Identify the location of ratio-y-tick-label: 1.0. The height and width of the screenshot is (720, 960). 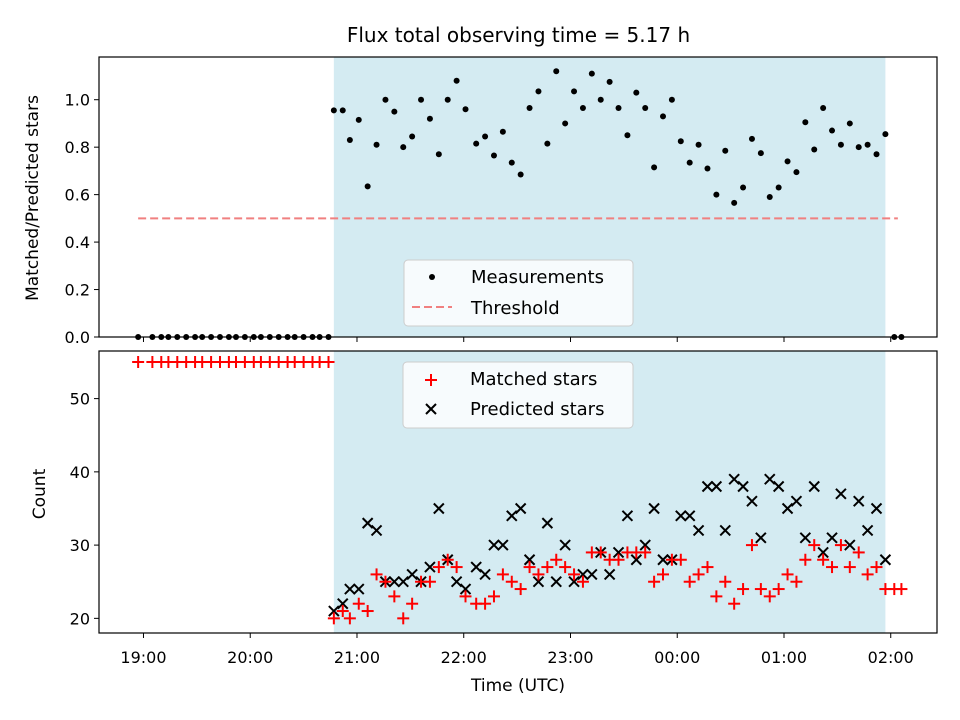
(77, 100).